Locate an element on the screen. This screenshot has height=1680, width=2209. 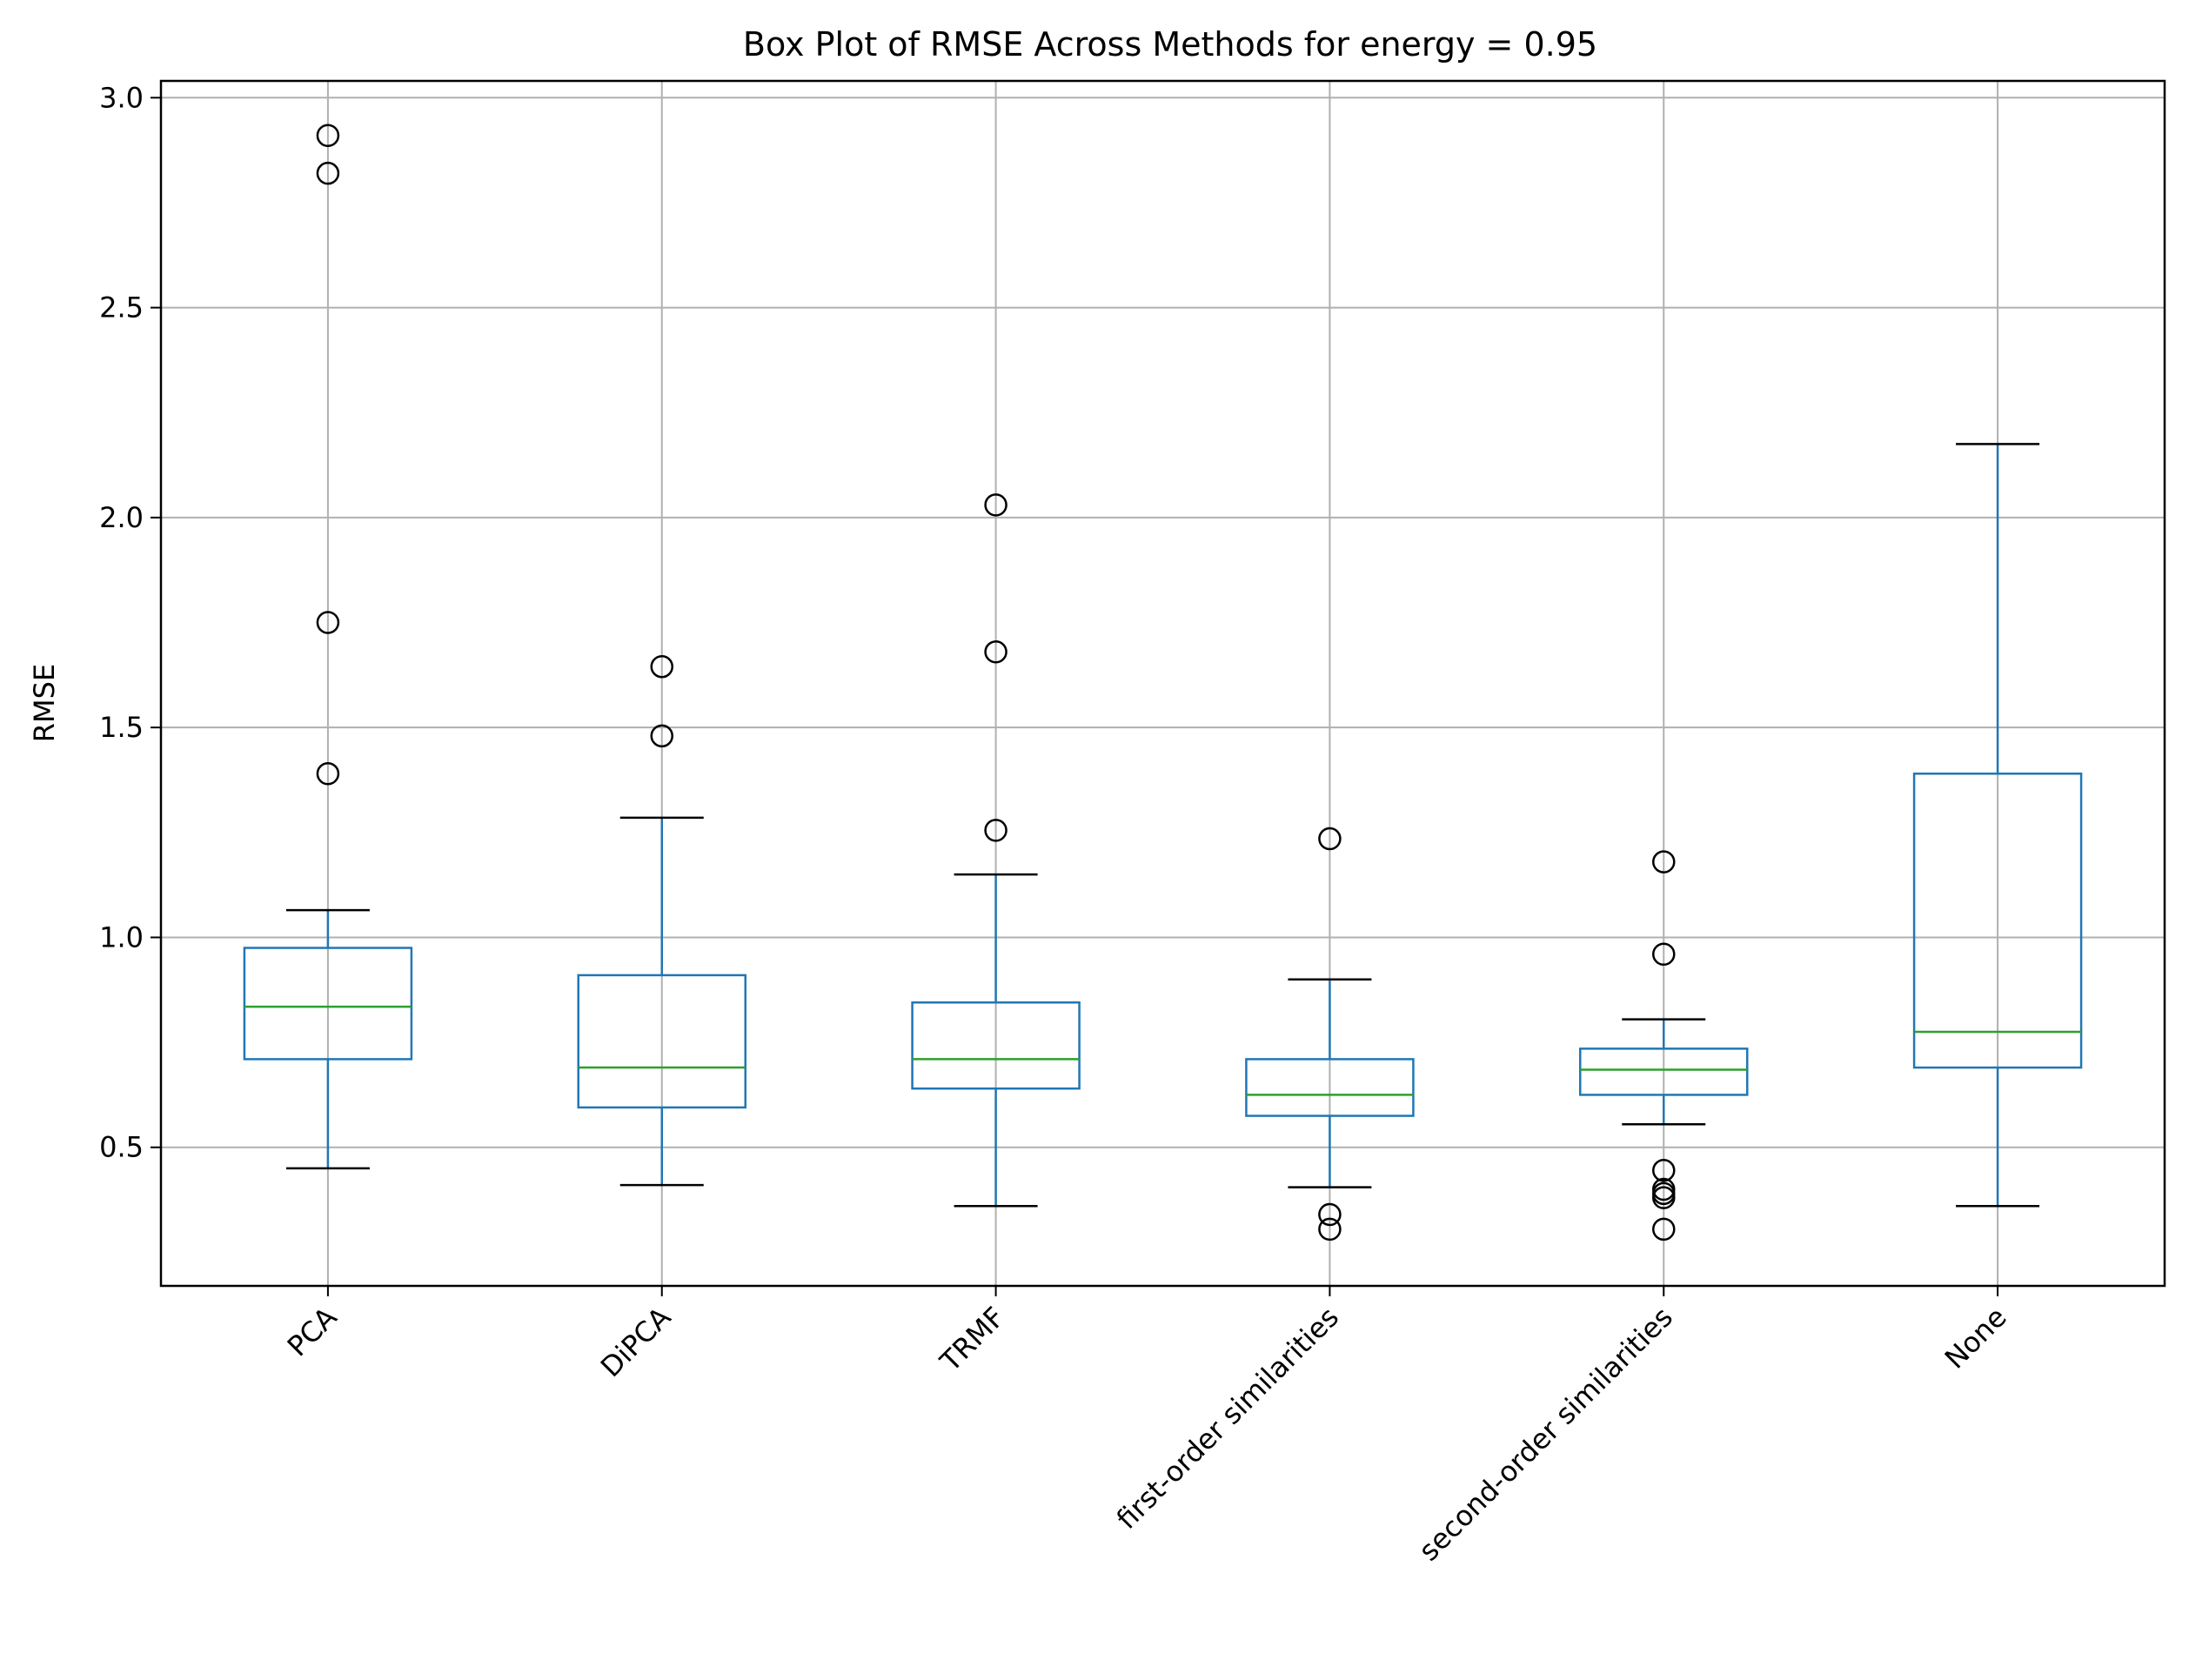
y-axis-label: RMSE is located at coordinates (44, 703).